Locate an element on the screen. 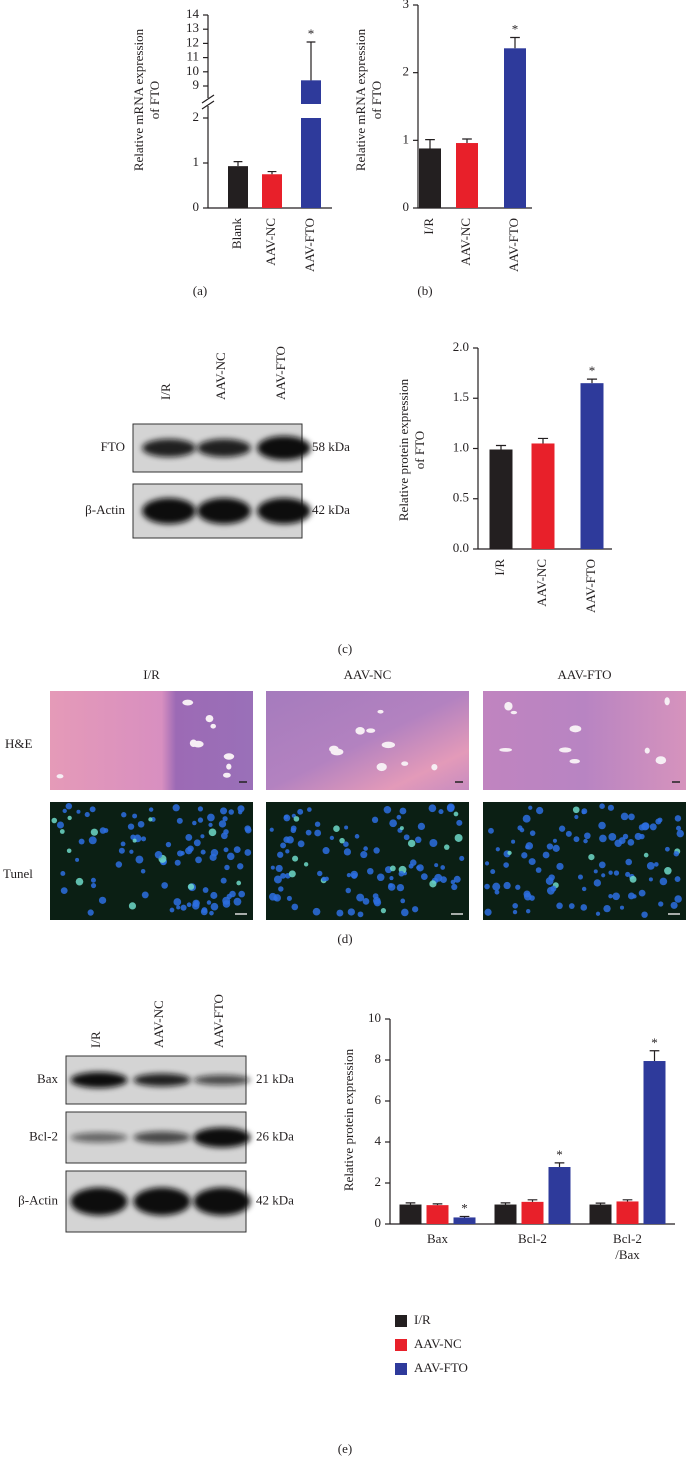  y-tick-label: 3 is located at coordinates (406, 5).